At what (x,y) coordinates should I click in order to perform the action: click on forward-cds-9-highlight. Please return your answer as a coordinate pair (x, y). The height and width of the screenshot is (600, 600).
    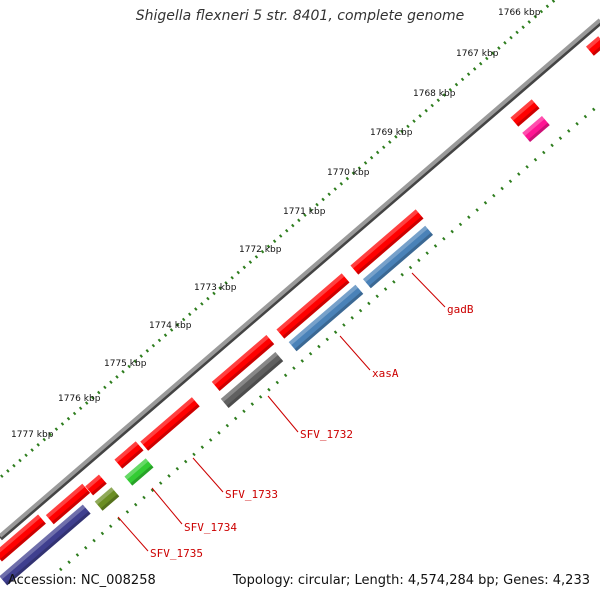
    Looking at the image, I should click on (65, 501).